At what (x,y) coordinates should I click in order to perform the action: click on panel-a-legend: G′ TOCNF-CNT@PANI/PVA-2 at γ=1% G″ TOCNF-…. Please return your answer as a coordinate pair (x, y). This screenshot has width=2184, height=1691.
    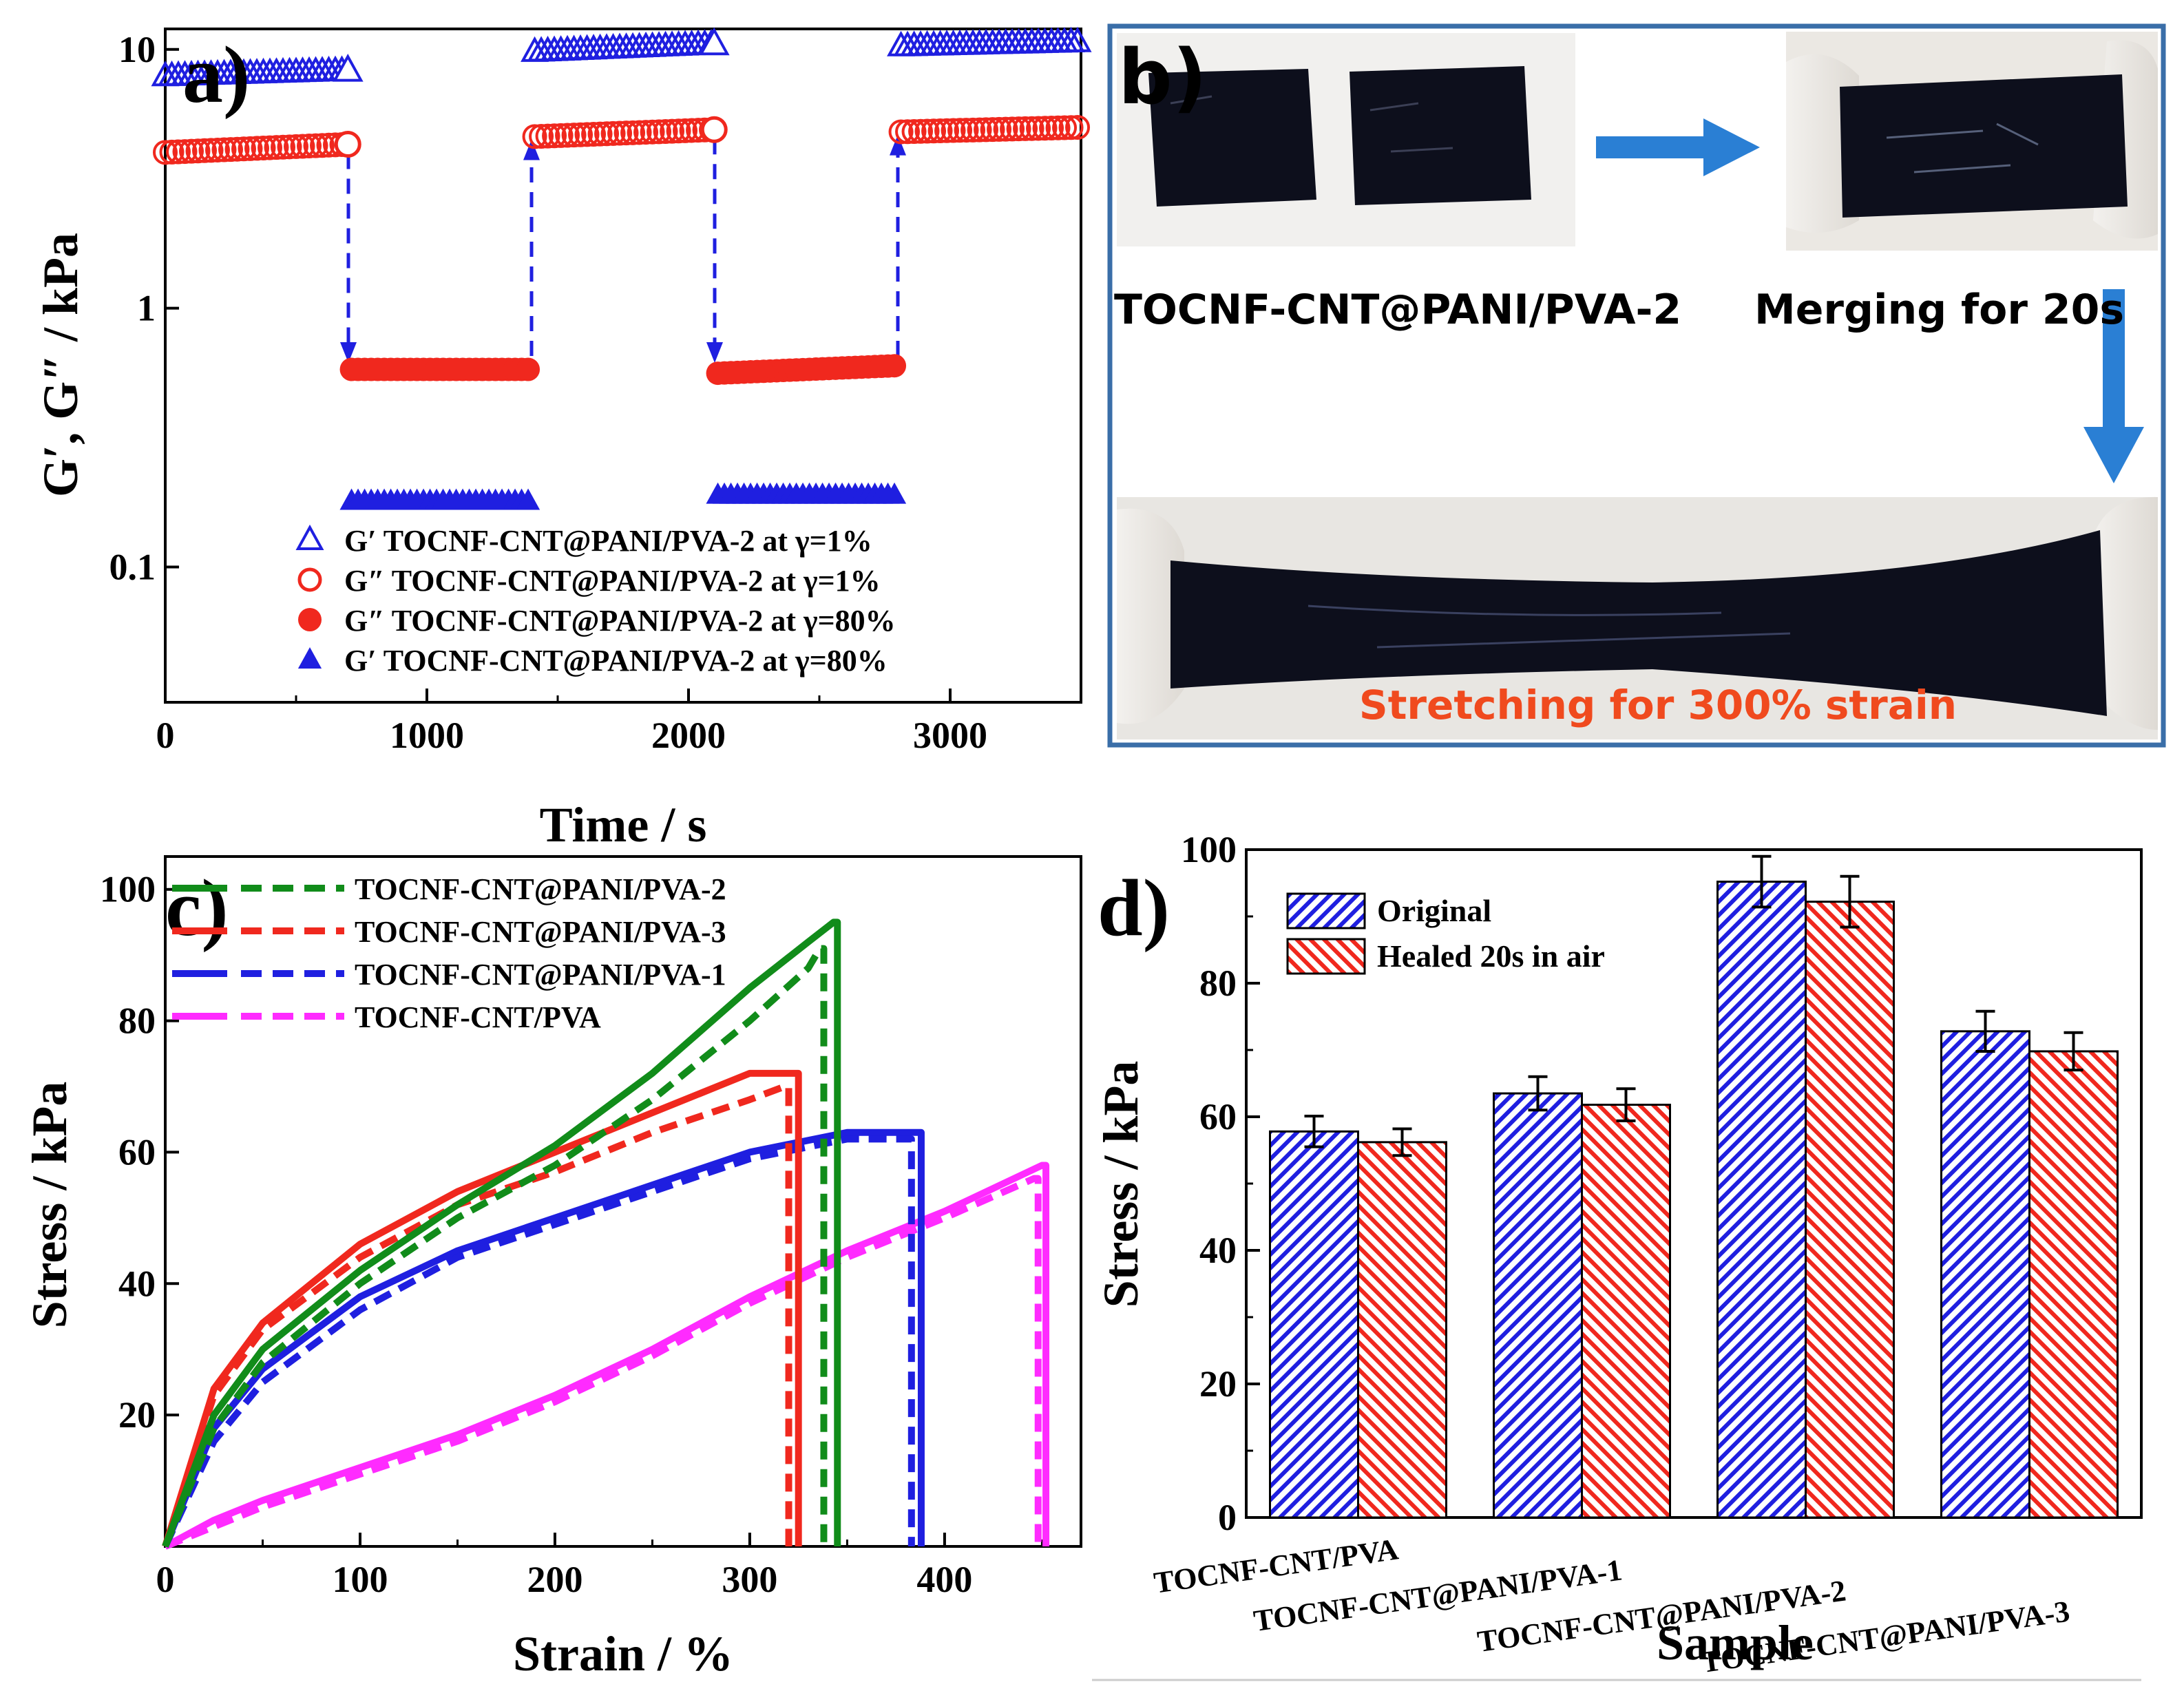
    Looking at the image, I should click on (595, 601).